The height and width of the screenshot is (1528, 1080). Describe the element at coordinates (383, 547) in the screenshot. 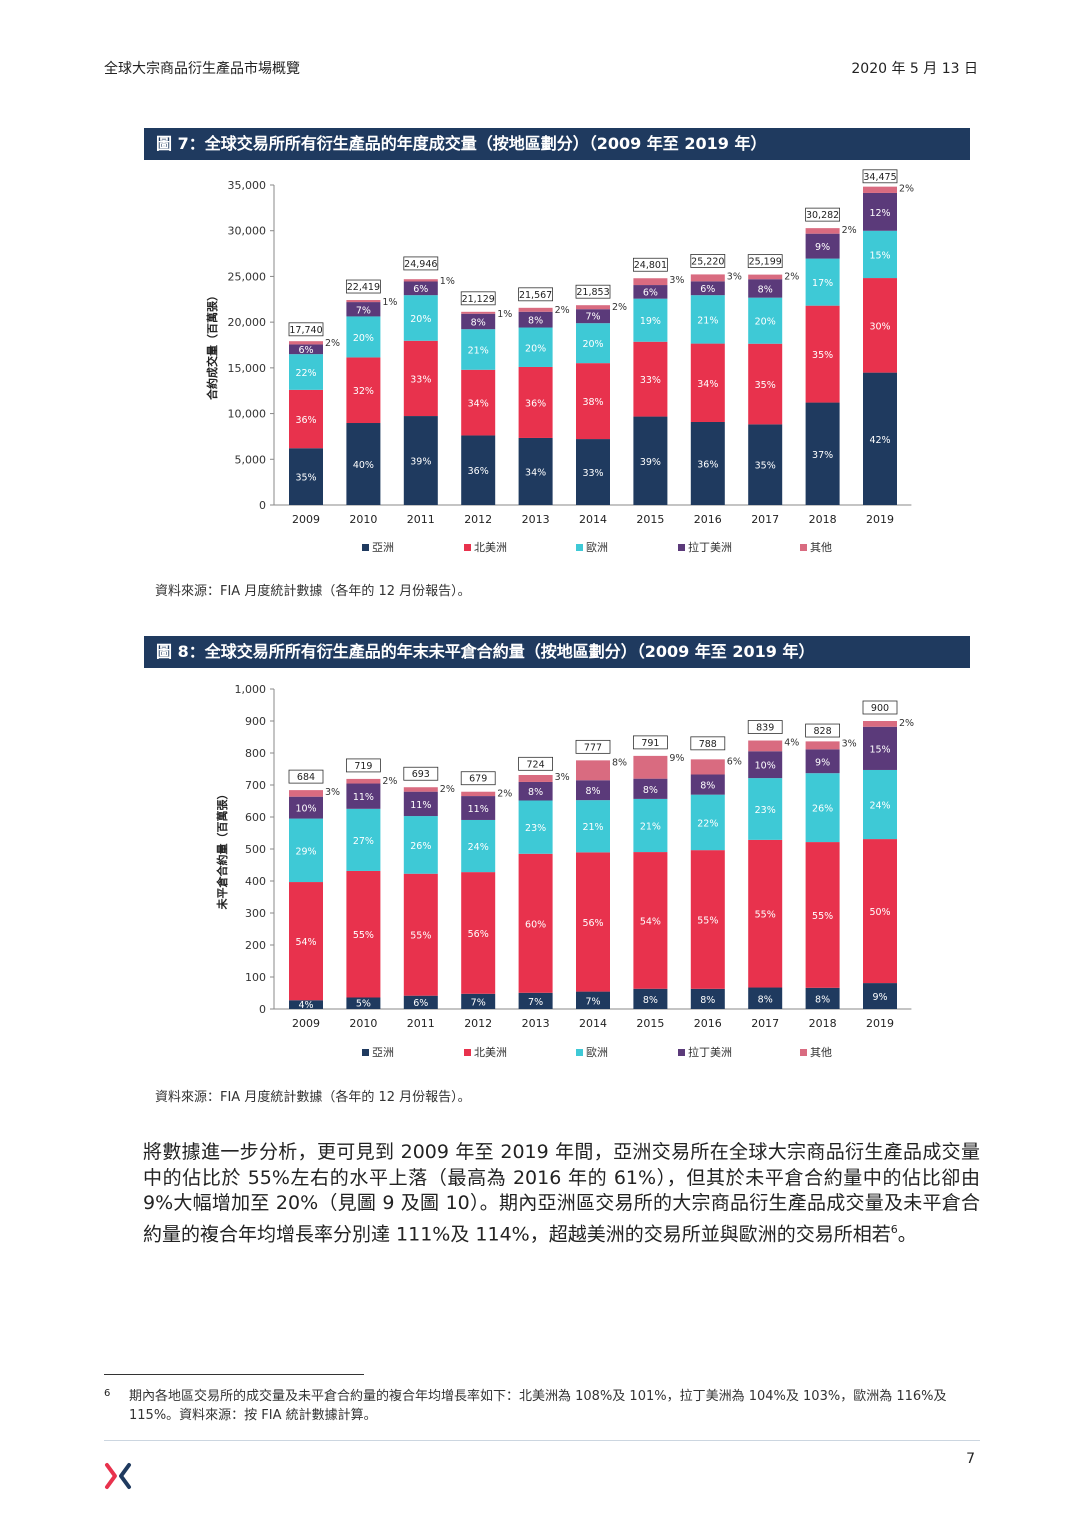

I see `legend-label-asia: 亞洲` at that location.